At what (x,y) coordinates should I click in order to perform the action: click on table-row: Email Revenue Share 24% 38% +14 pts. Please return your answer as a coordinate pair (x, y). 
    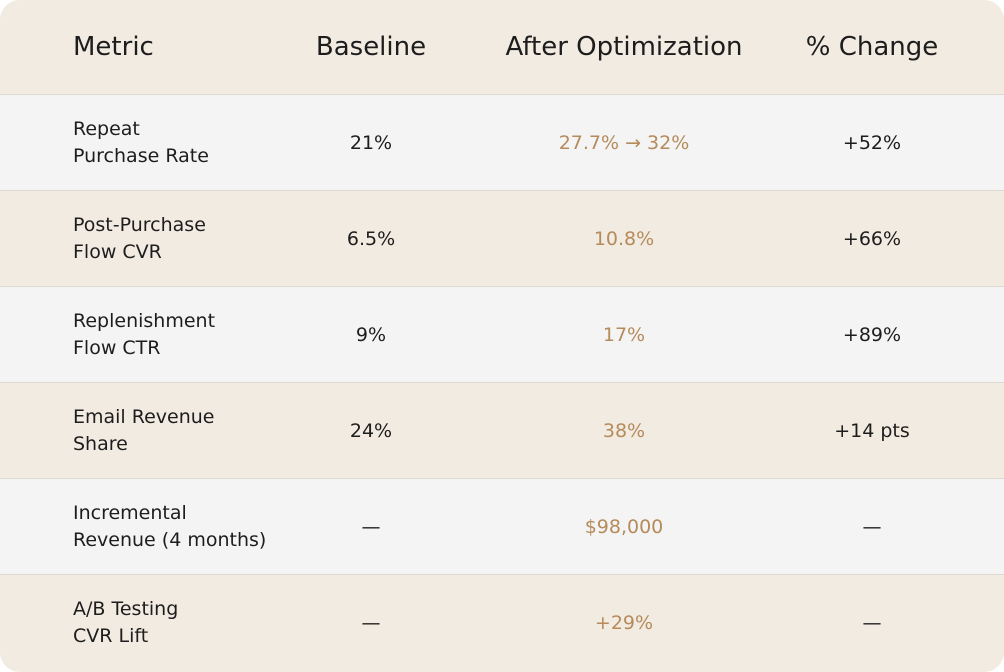
    Looking at the image, I should click on (502, 431).